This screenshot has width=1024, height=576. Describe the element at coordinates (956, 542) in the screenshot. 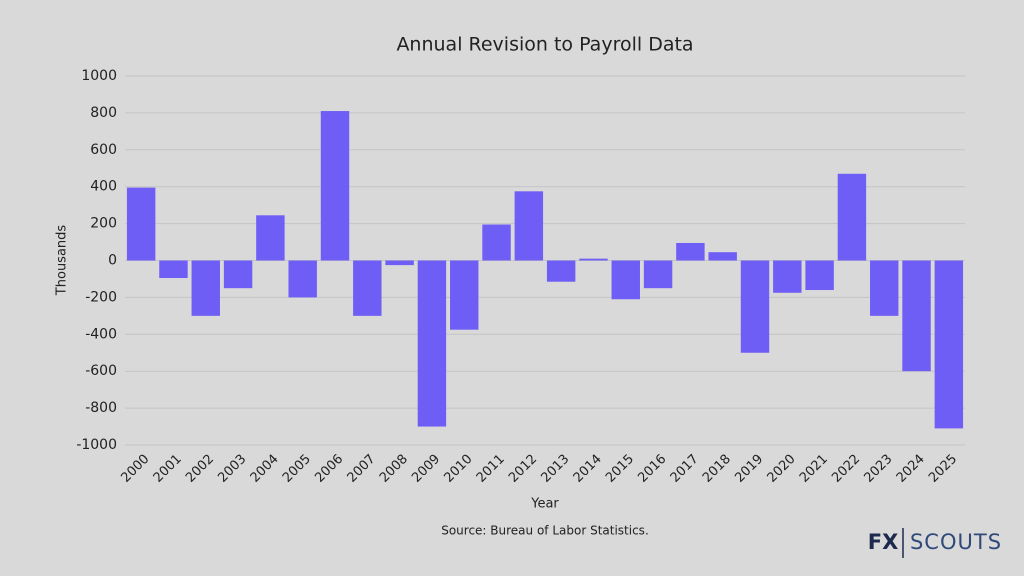

I see `logo-right: SCOUTS` at that location.